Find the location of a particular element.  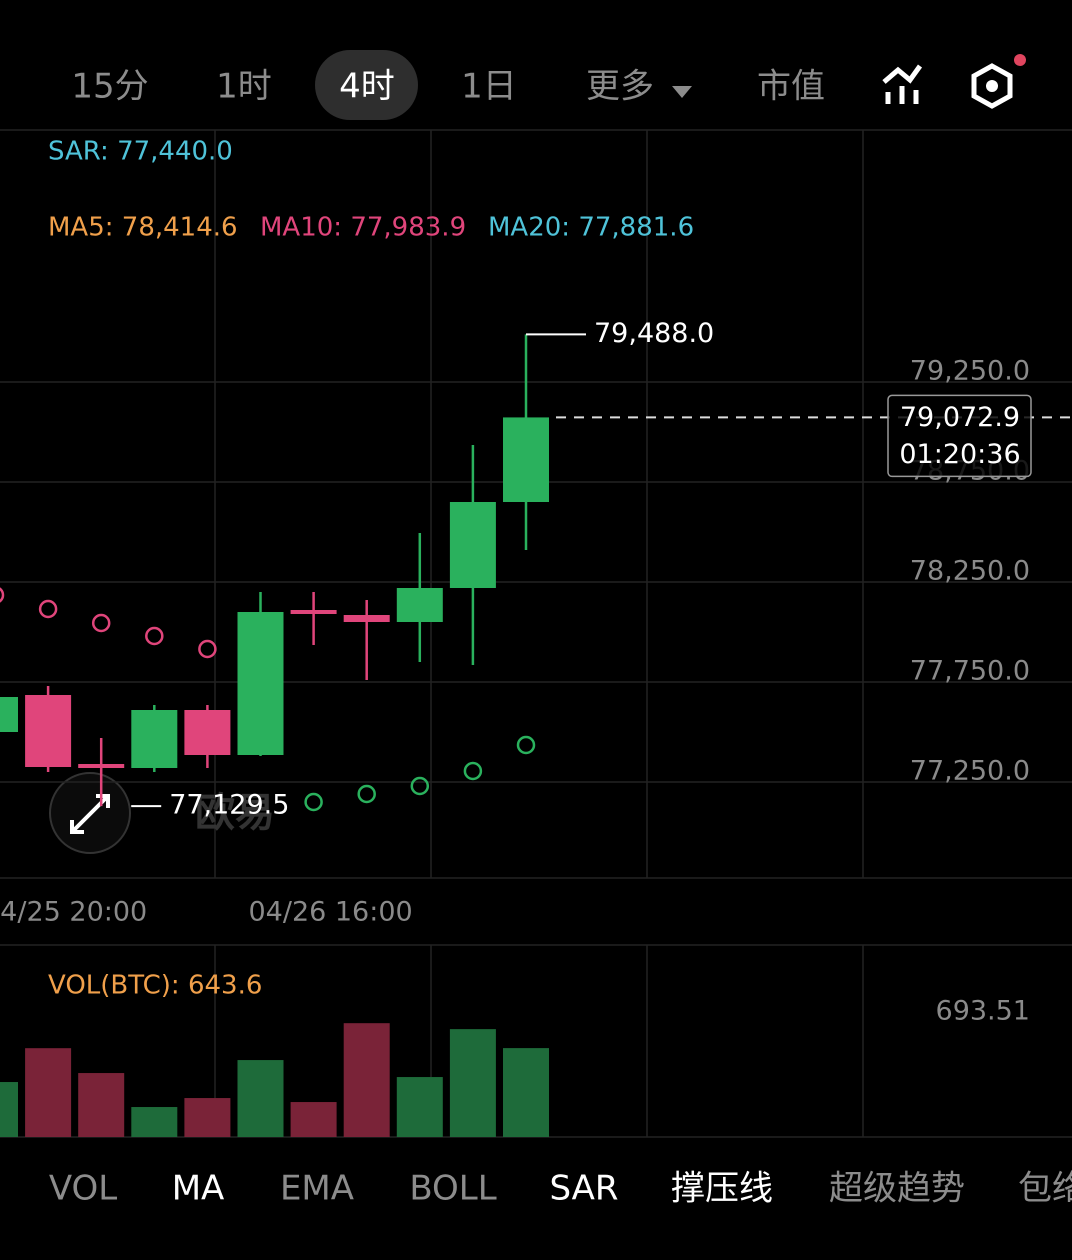

y-tick-label: 77,250.0 is located at coordinates (970, 771).